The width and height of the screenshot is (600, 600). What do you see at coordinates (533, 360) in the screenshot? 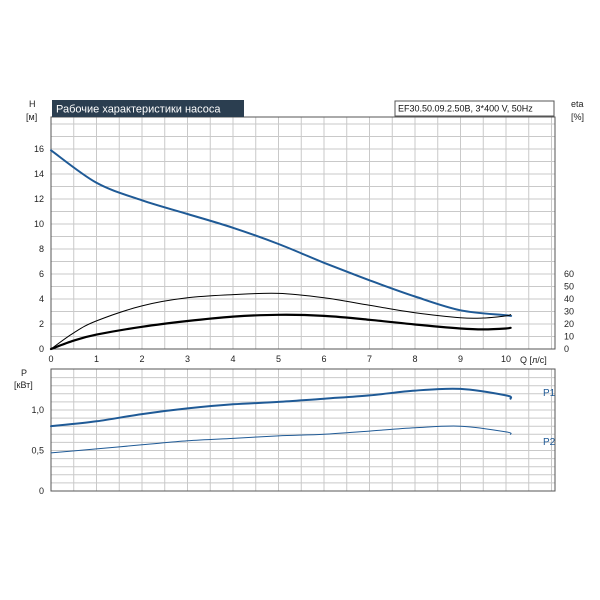
I see `x-axis-label: Q [л/с]` at bounding box center [533, 360].